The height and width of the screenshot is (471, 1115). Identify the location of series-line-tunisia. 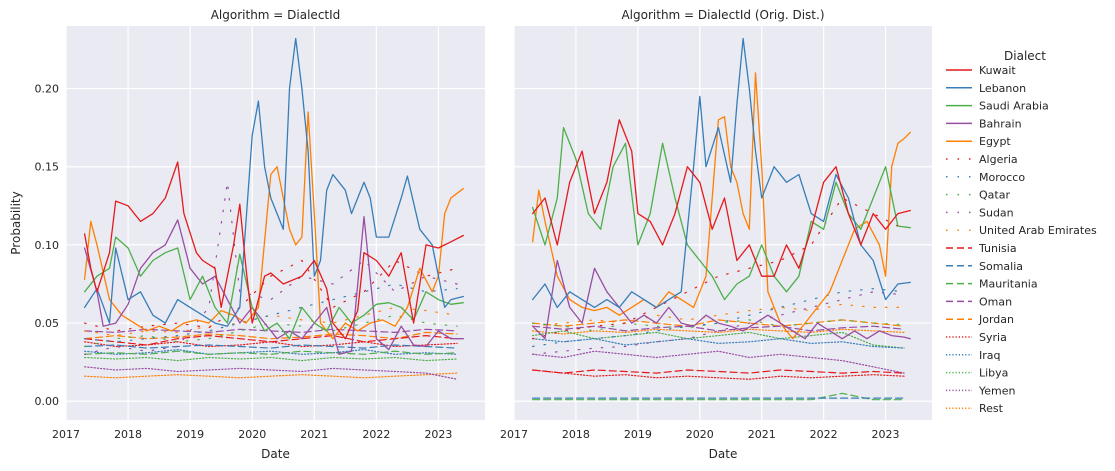
(718, 371).